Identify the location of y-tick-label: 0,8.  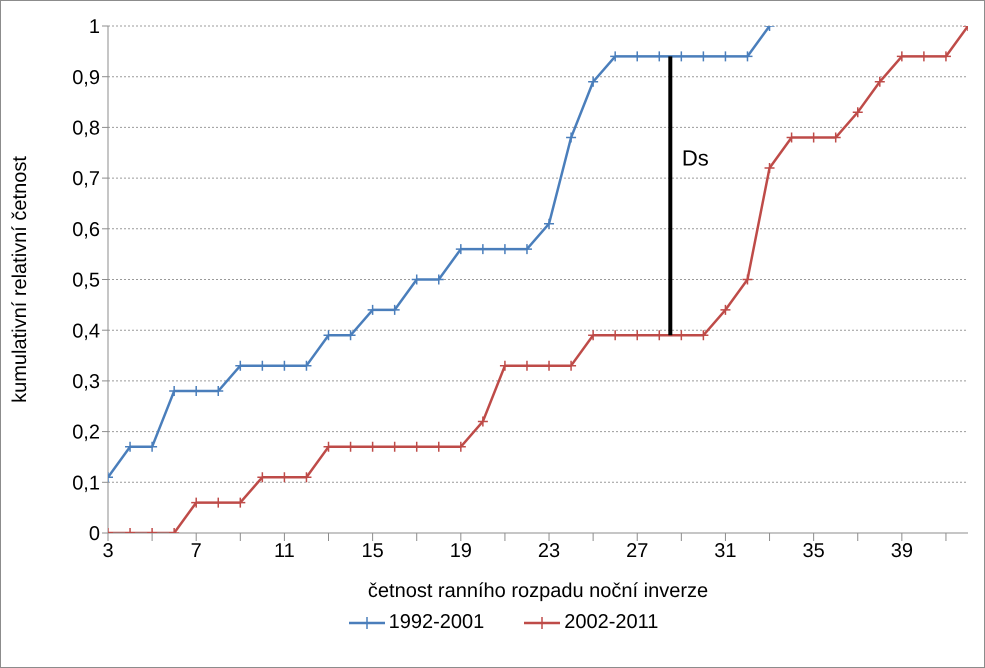
(86, 129).